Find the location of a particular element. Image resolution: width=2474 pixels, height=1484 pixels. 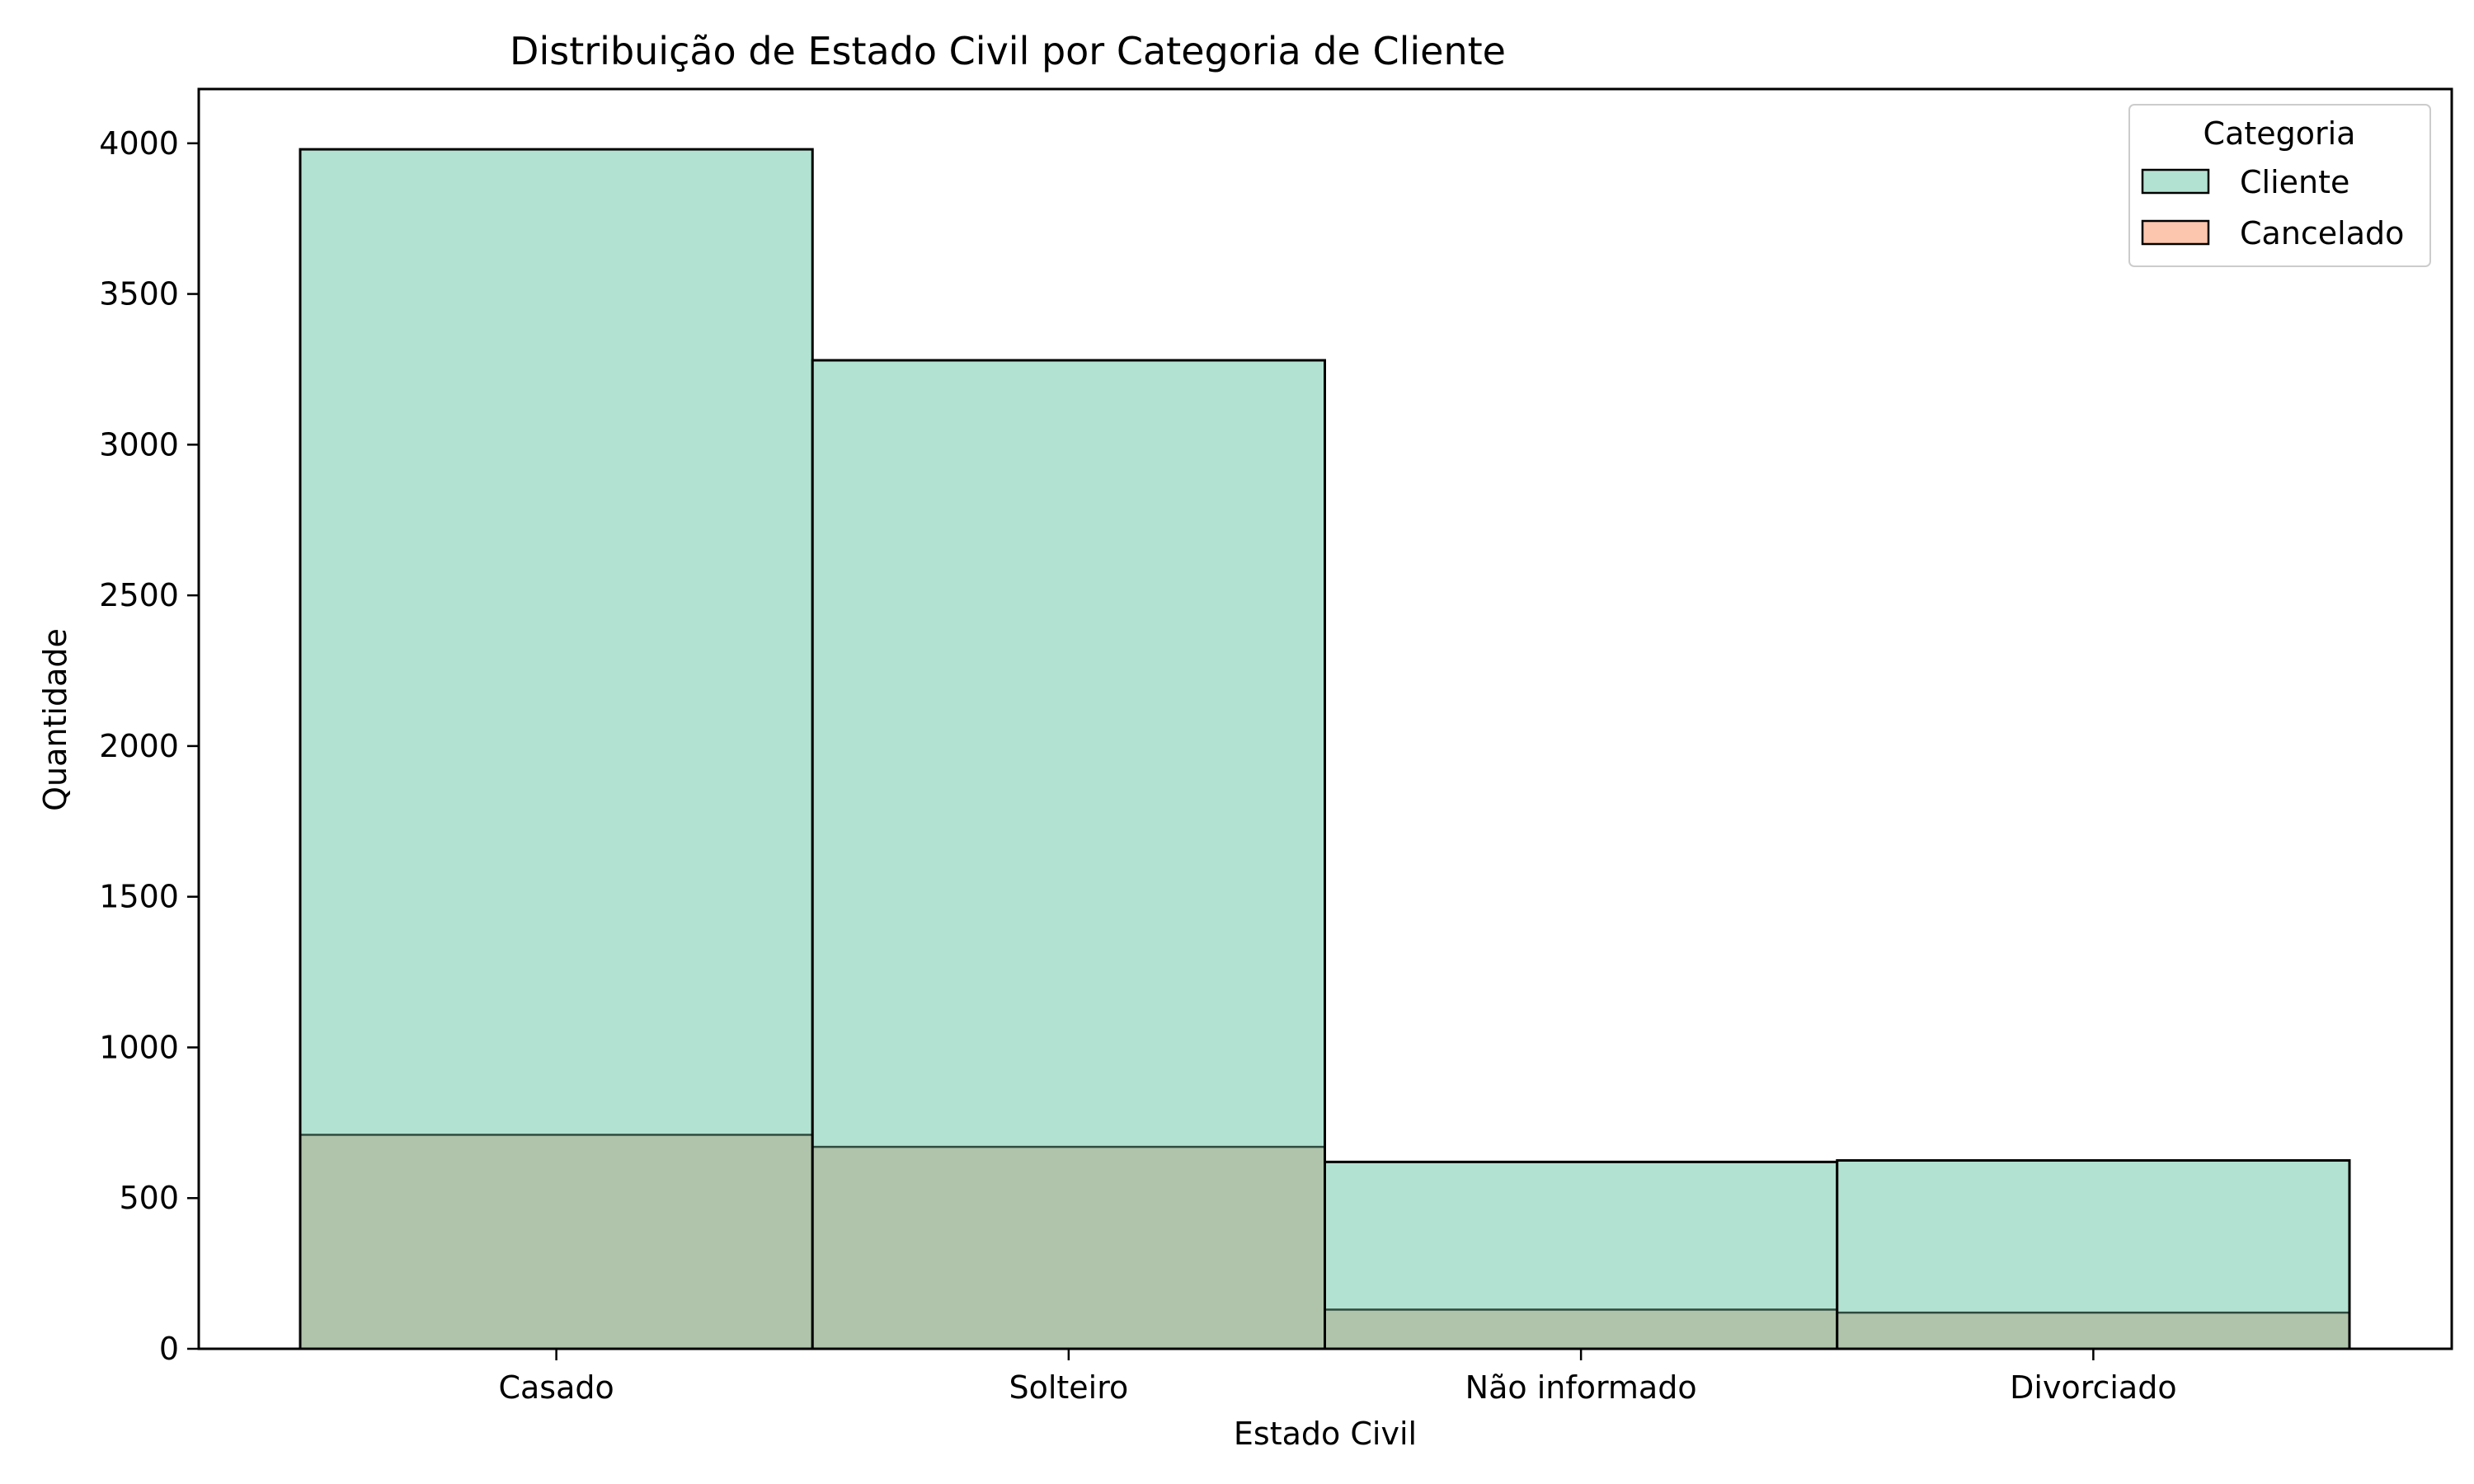

x-tick-label-casado: Casado is located at coordinates (556, 1387).